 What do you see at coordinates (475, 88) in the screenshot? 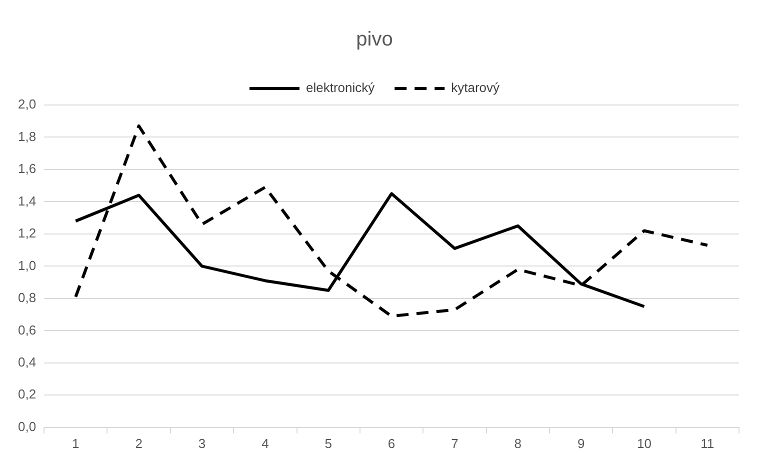
I see `legend-label: kytarový` at bounding box center [475, 88].